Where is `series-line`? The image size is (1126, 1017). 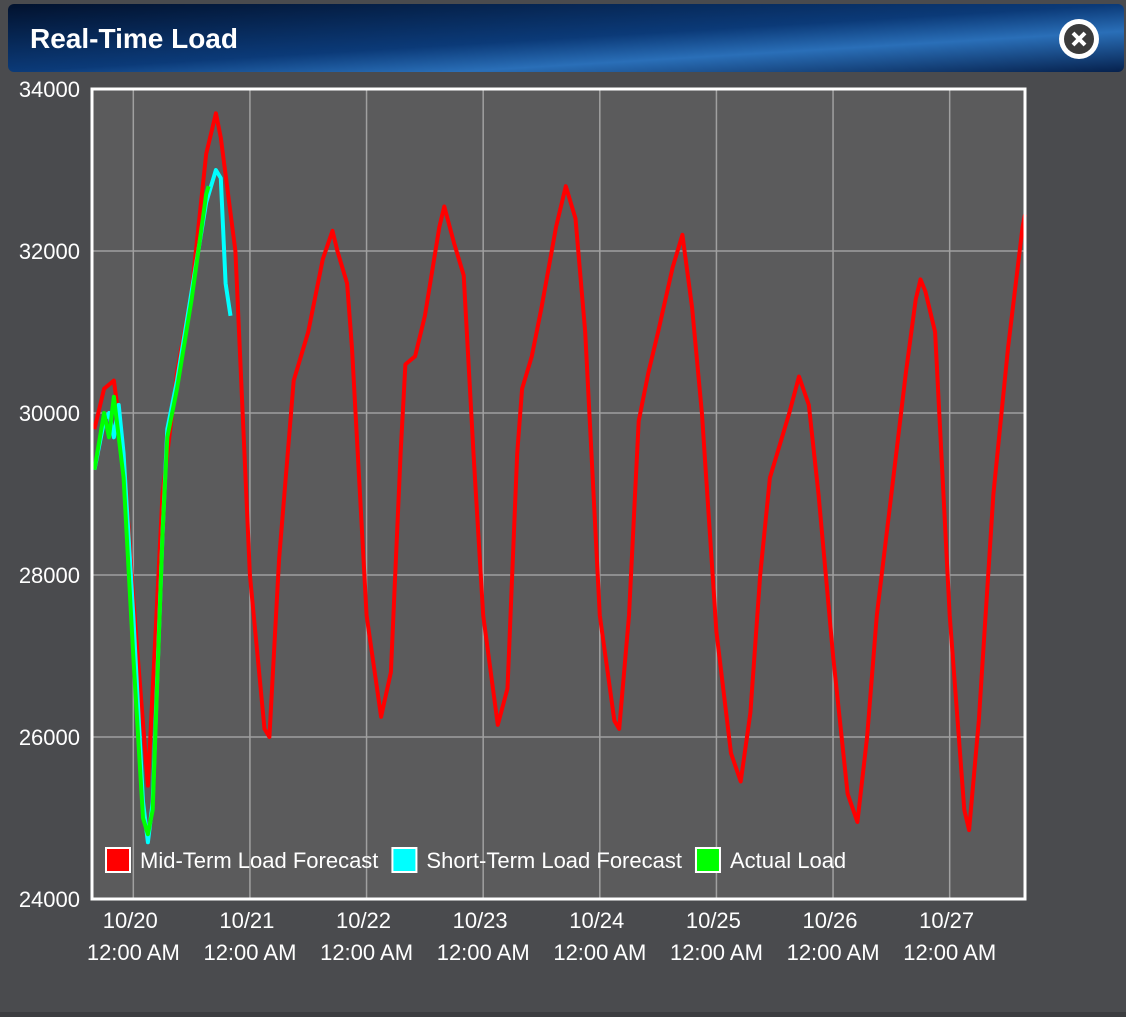
series-line is located at coordinates (151, 511).